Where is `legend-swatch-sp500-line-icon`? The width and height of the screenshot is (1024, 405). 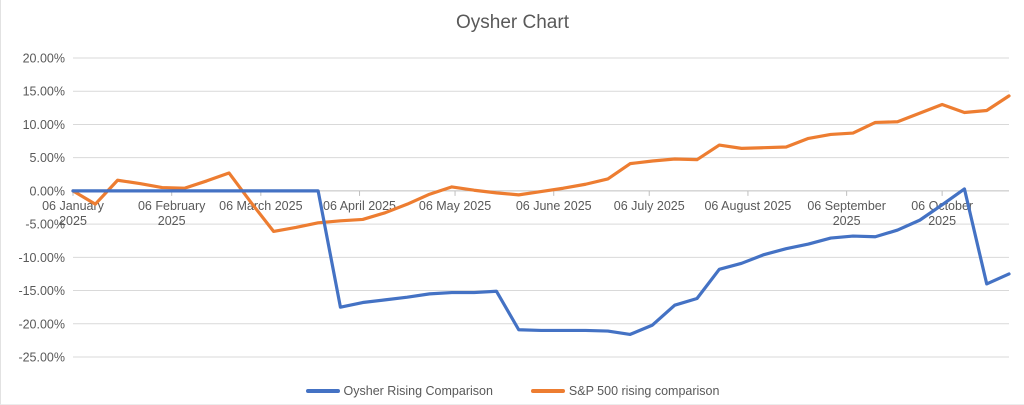 legend-swatch-sp500-line-icon is located at coordinates (547, 391).